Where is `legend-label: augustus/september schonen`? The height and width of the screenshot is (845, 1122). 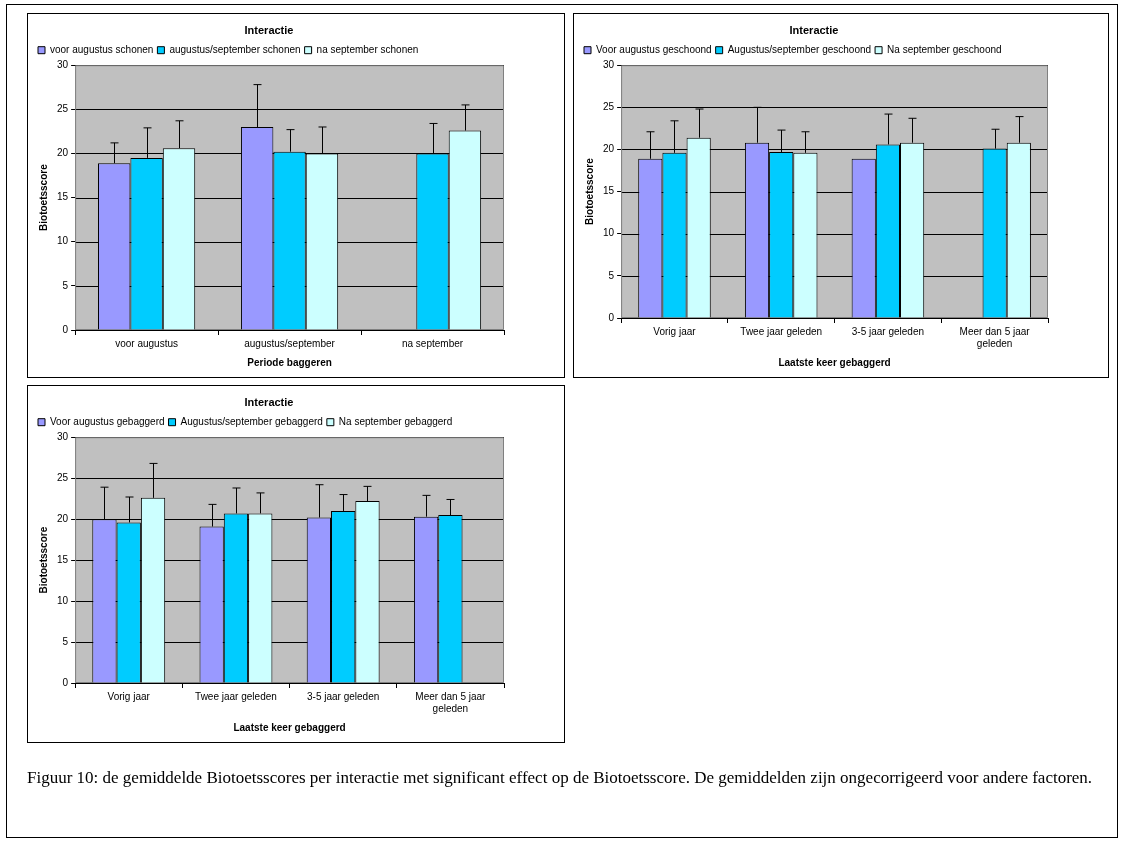
legend-label: augustus/september schonen is located at coordinates (235, 49).